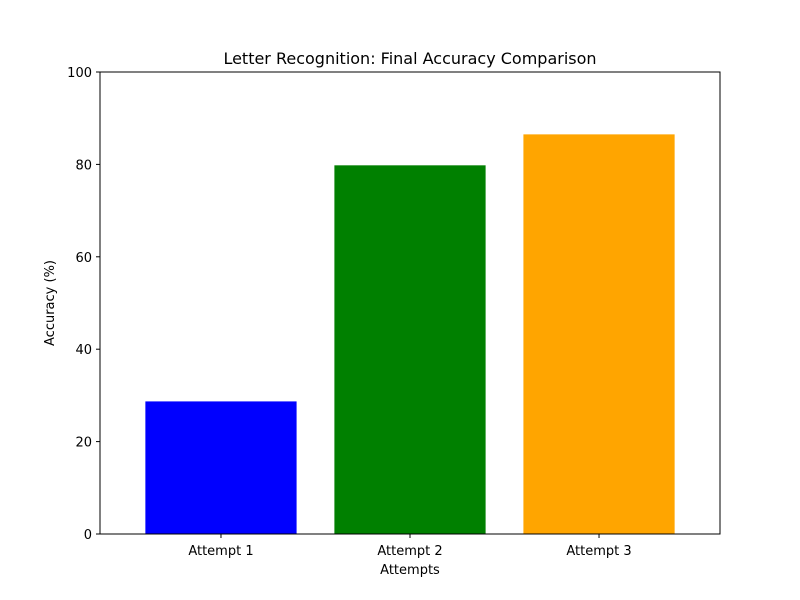  Describe the element at coordinates (410, 570) in the screenshot. I see `x-axis-label: Attempts` at that location.